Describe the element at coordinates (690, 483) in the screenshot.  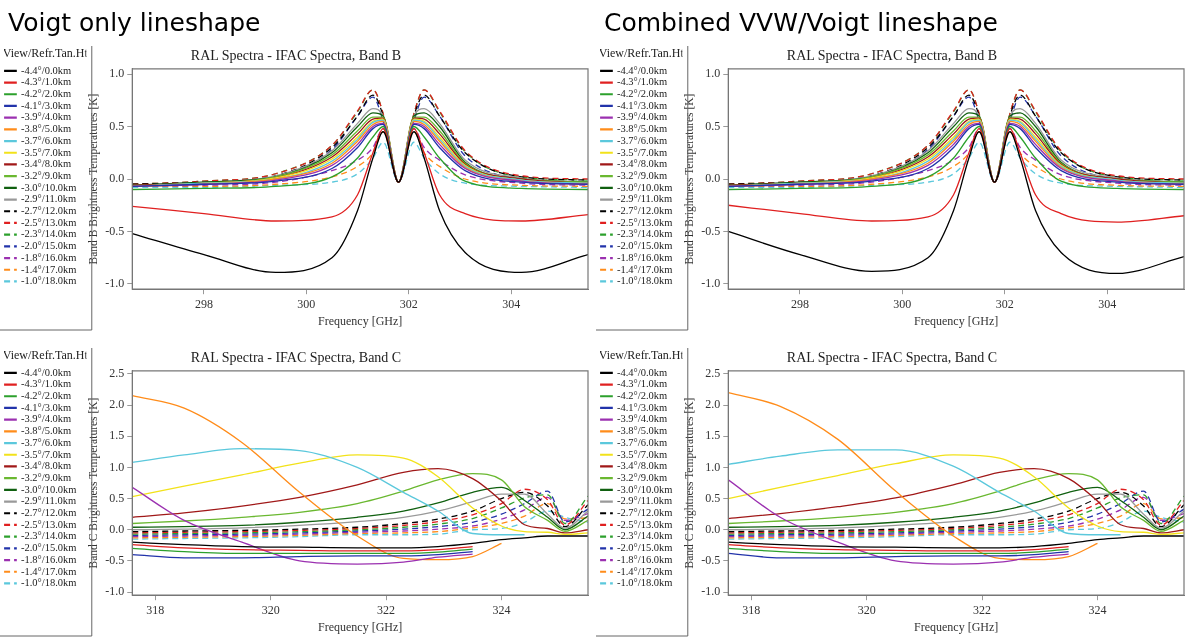
I see `y-axis-title: Band C Brightness Temperatures [K]` at that location.